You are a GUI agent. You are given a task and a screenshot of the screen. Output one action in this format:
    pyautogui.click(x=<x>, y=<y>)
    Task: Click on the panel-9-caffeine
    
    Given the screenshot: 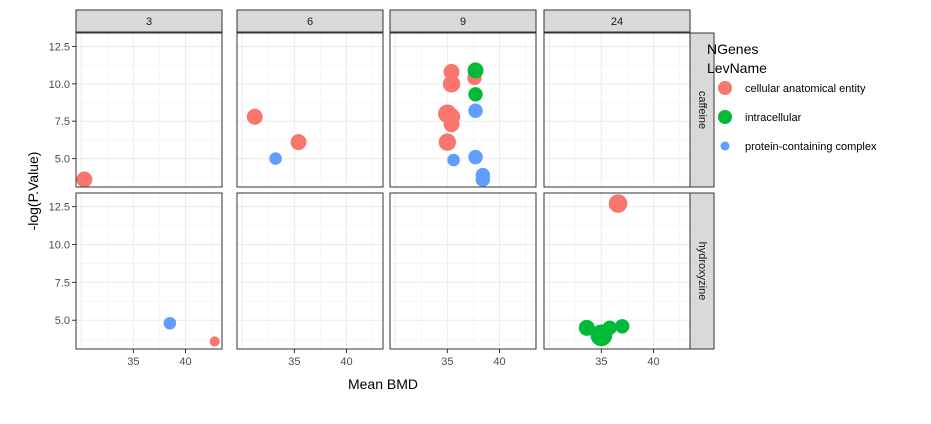 What is the action you would take?
    pyautogui.click(x=463, y=110)
    